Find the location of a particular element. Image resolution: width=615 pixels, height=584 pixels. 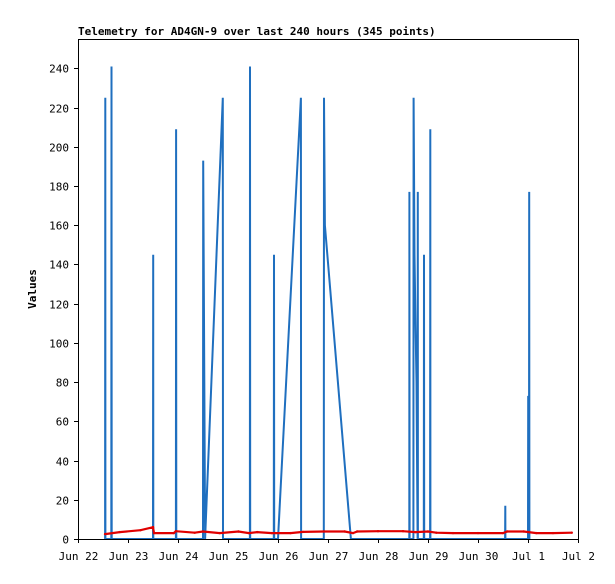

y-tick-label-11: 220 is located at coordinates (59, 109).